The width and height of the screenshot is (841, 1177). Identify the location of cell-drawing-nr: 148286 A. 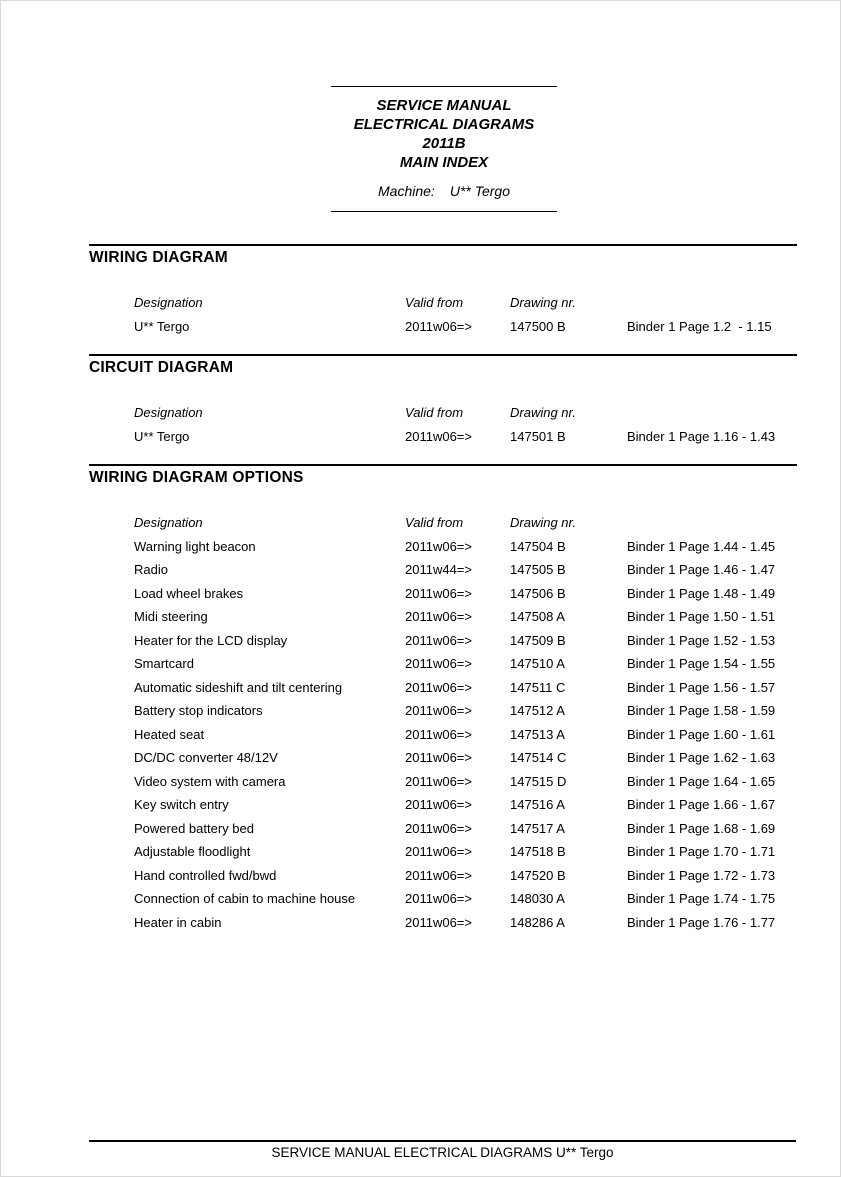
(537, 922).